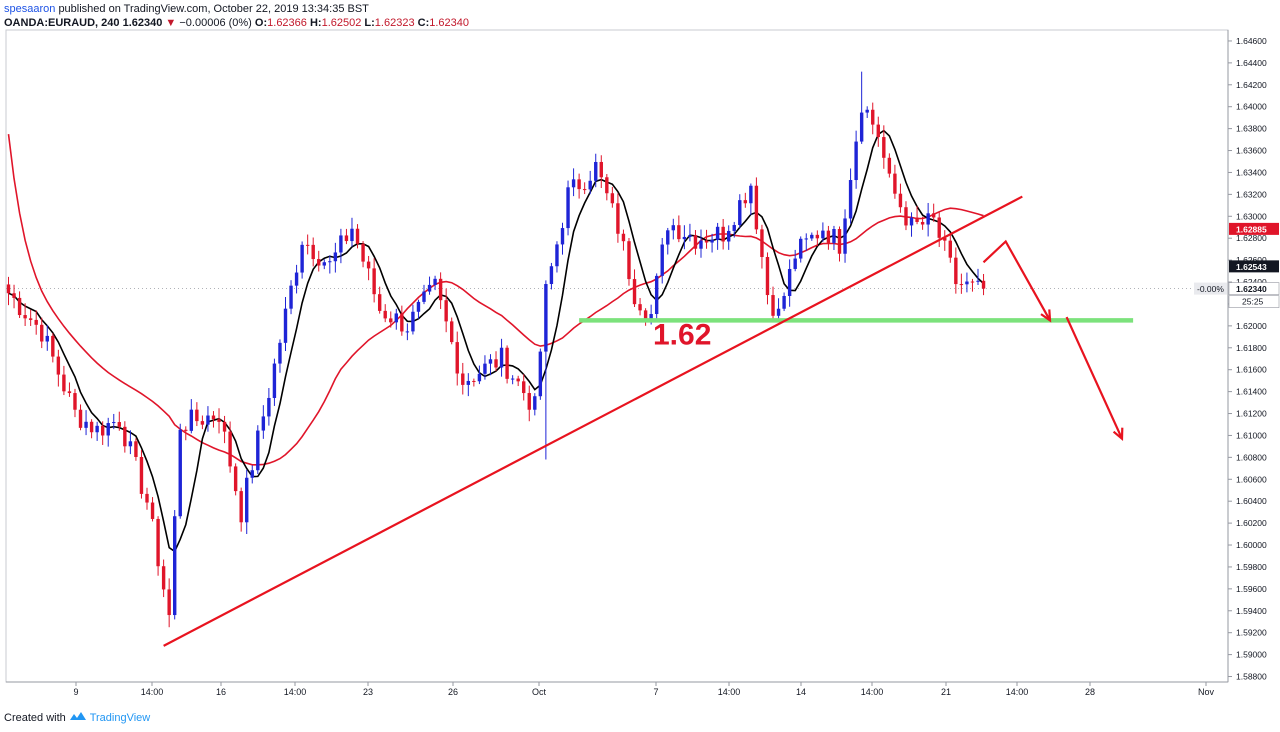 Image resolution: width=1280 pixels, height=732 pixels. I want to click on high-label: H:, so click(315, 23).